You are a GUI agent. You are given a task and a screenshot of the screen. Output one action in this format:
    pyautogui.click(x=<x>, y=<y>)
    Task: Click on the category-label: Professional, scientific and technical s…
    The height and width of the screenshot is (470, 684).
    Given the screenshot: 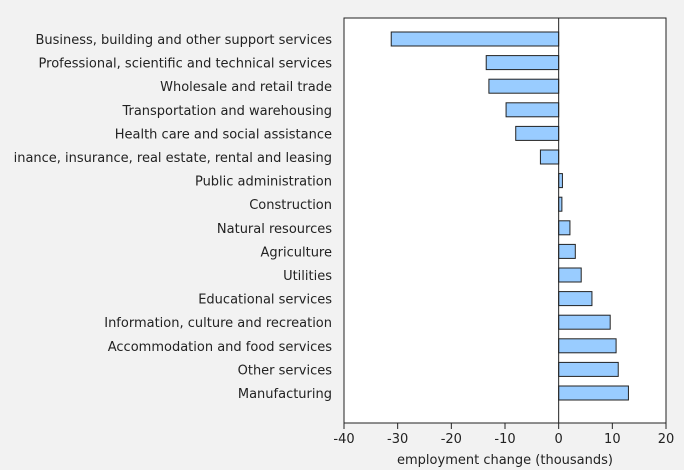 What is the action you would take?
    pyautogui.click(x=186, y=64)
    